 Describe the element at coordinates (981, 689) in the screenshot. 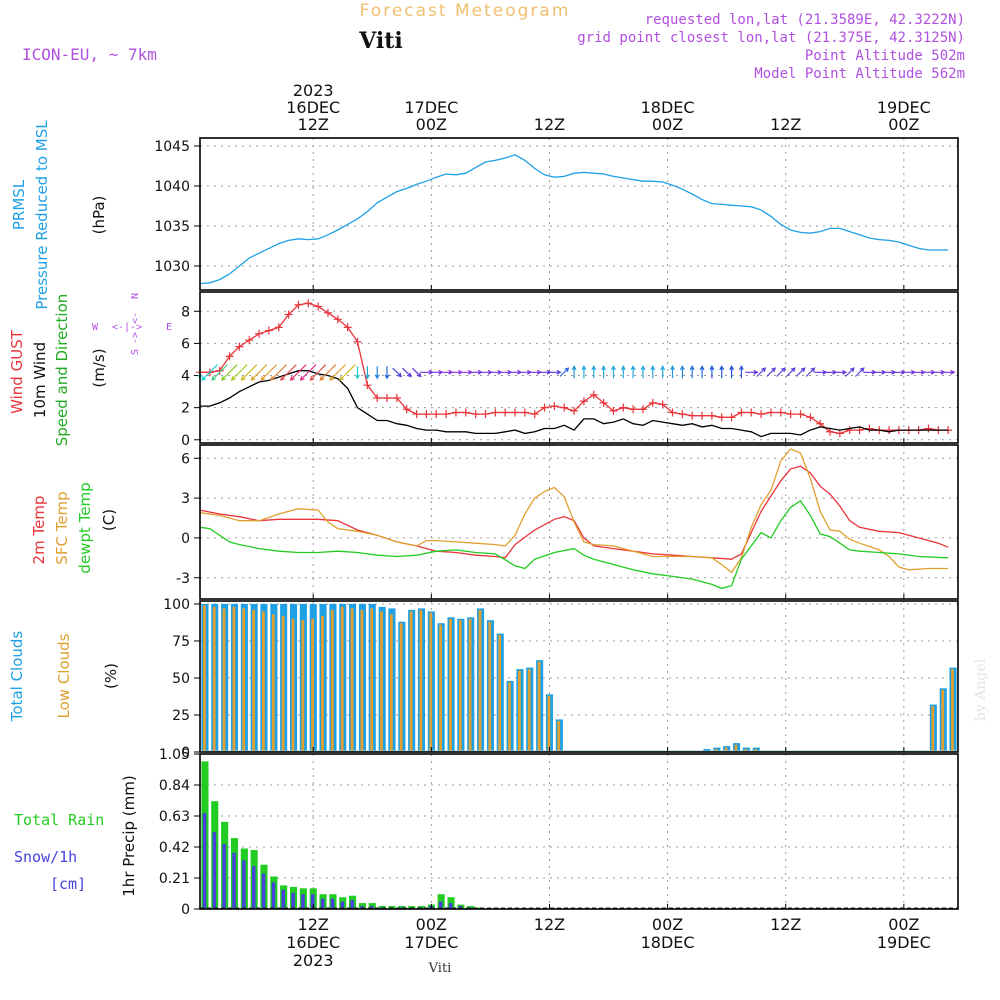

I see `credit-watermark: by Angel` at that location.